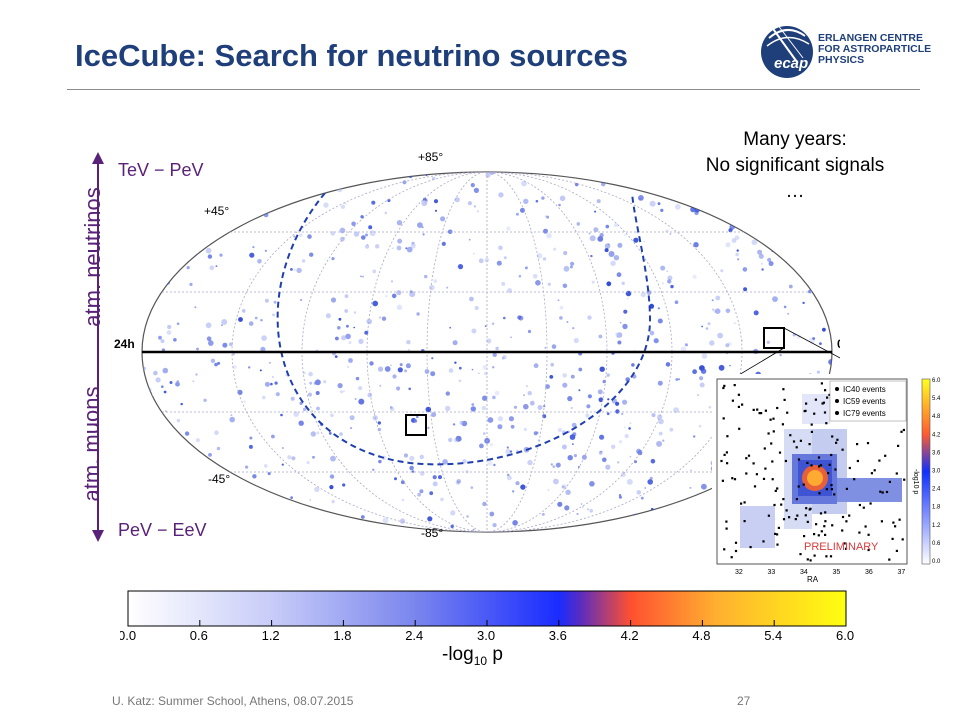  What do you see at coordinates (162, 530) in the screenshot?
I see `label-bottom-energy: PeV − EeV` at bounding box center [162, 530].